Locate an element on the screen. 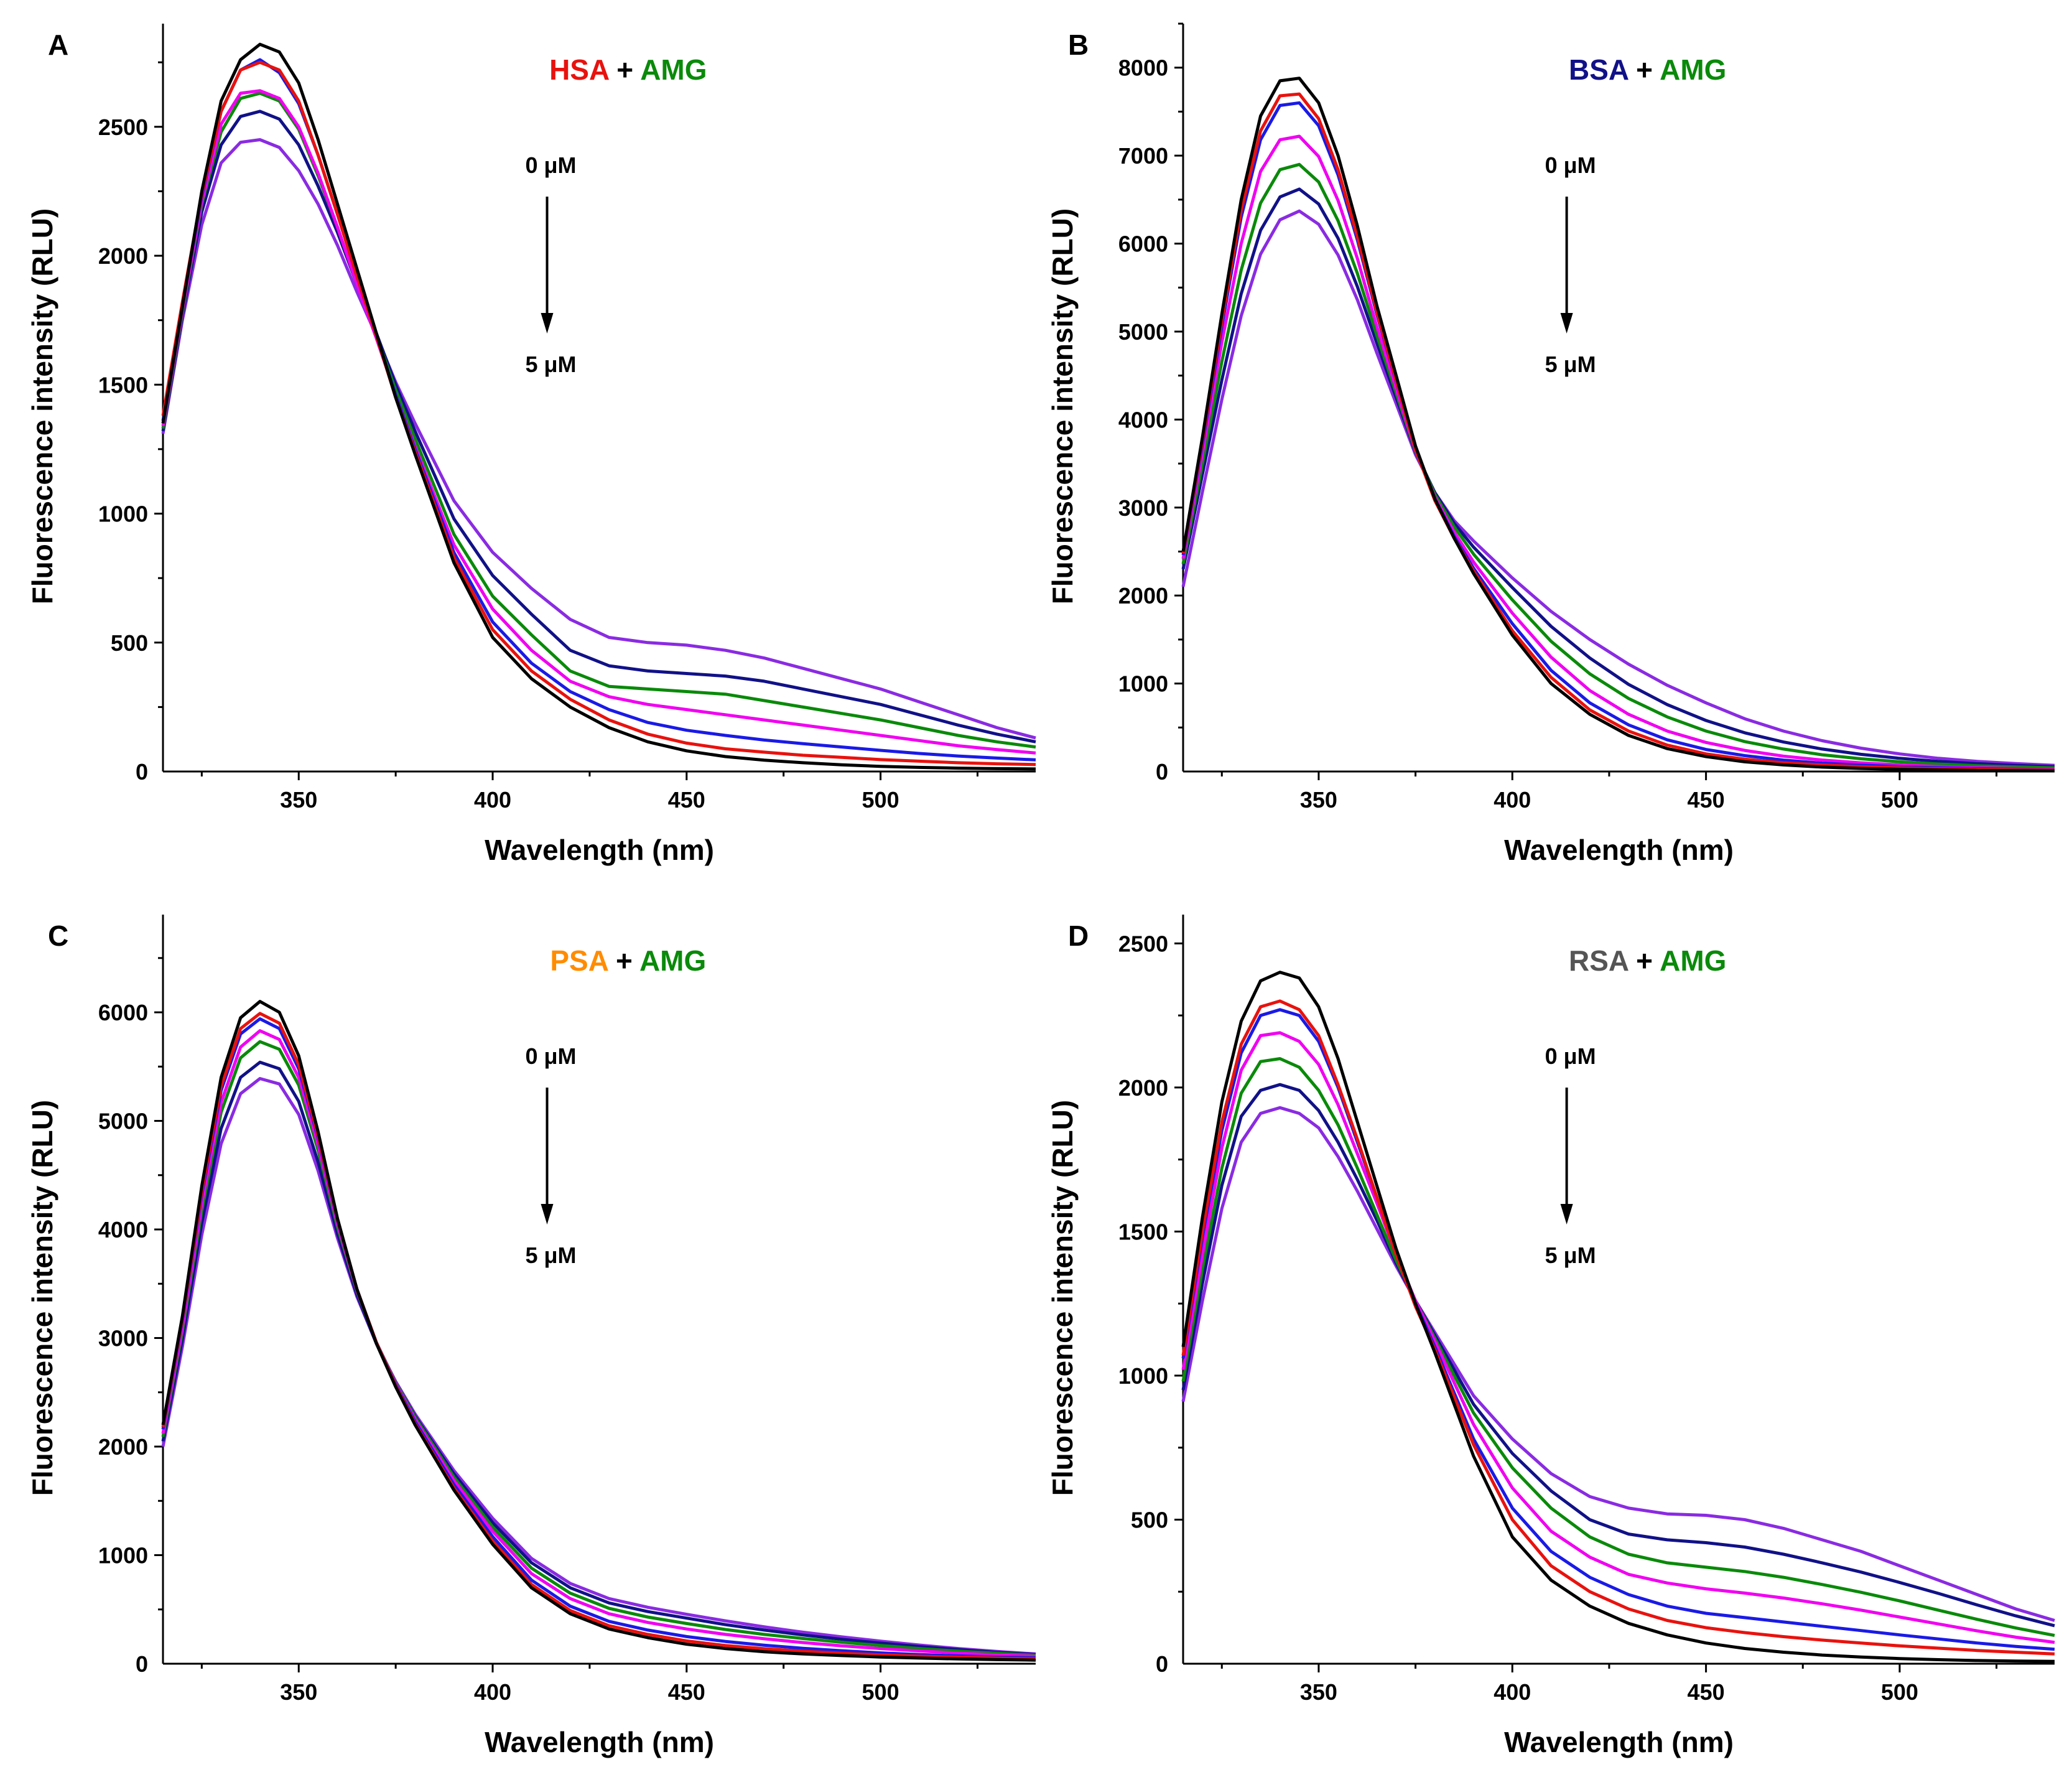 This screenshot has height=1767, width=2072. panel-title-part: HSA is located at coordinates (579, 70).